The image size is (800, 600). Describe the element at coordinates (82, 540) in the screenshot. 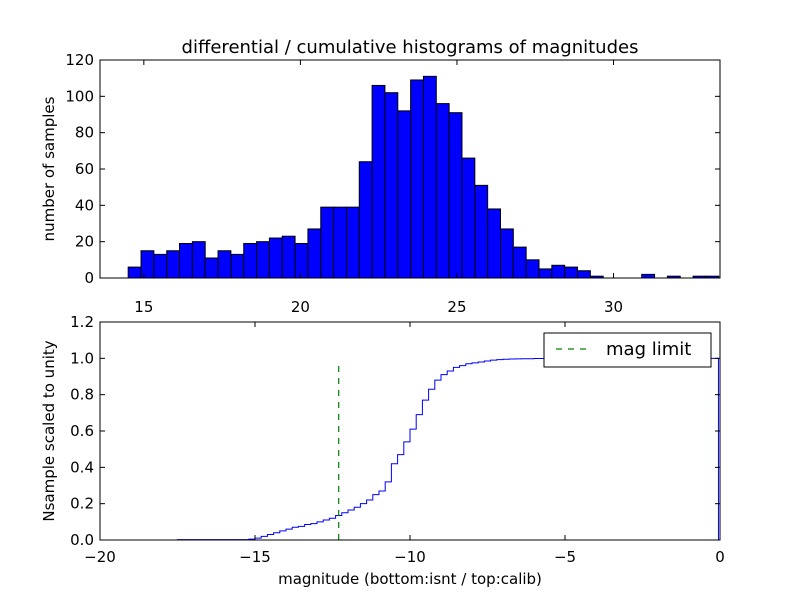

I see `bottom-y-tick-label: 0.0` at that location.